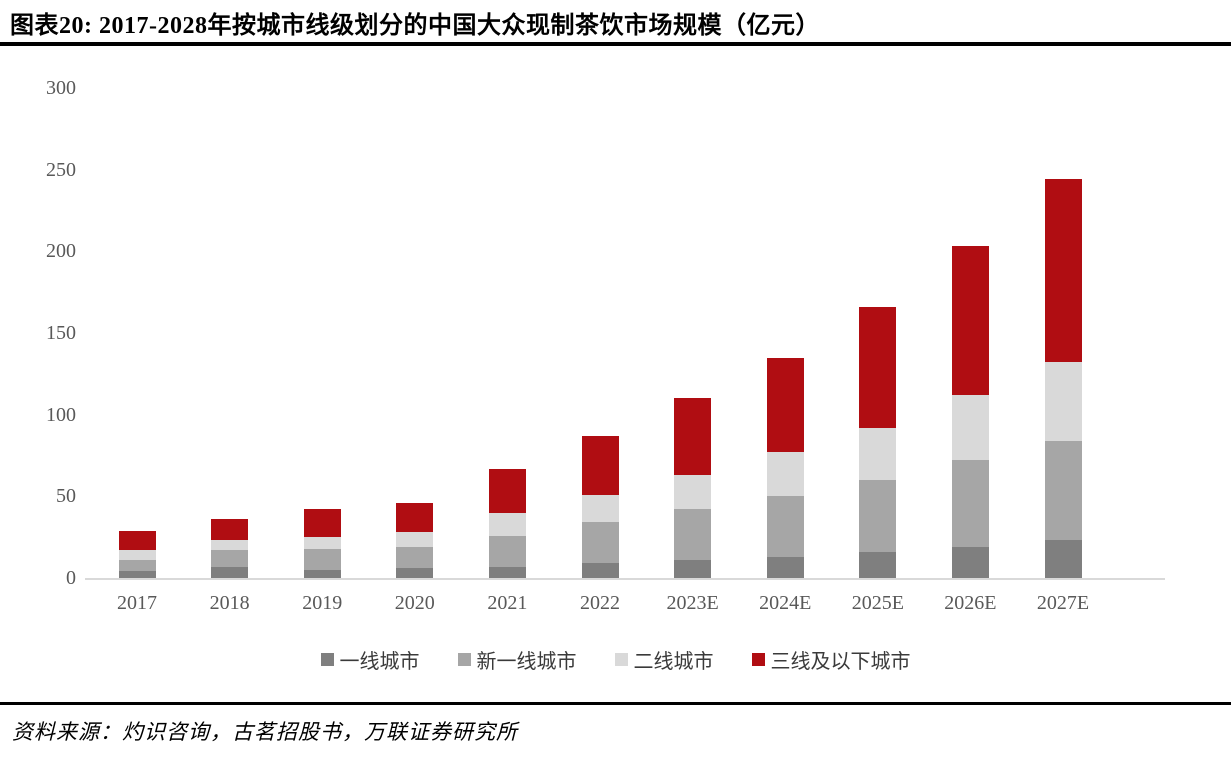  I want to click on bar-2019, so click(322, 543).